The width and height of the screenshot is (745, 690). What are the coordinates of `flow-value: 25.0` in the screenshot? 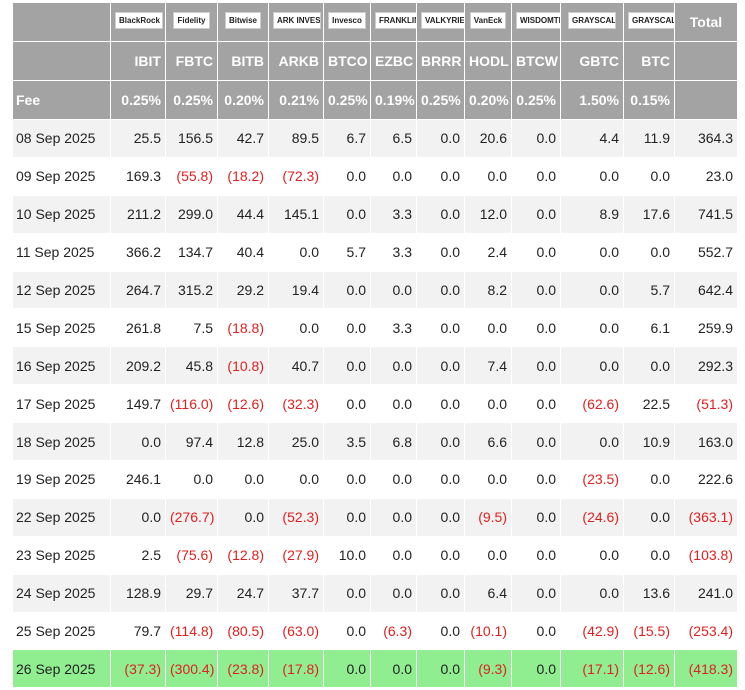 It's located at (296, 442).